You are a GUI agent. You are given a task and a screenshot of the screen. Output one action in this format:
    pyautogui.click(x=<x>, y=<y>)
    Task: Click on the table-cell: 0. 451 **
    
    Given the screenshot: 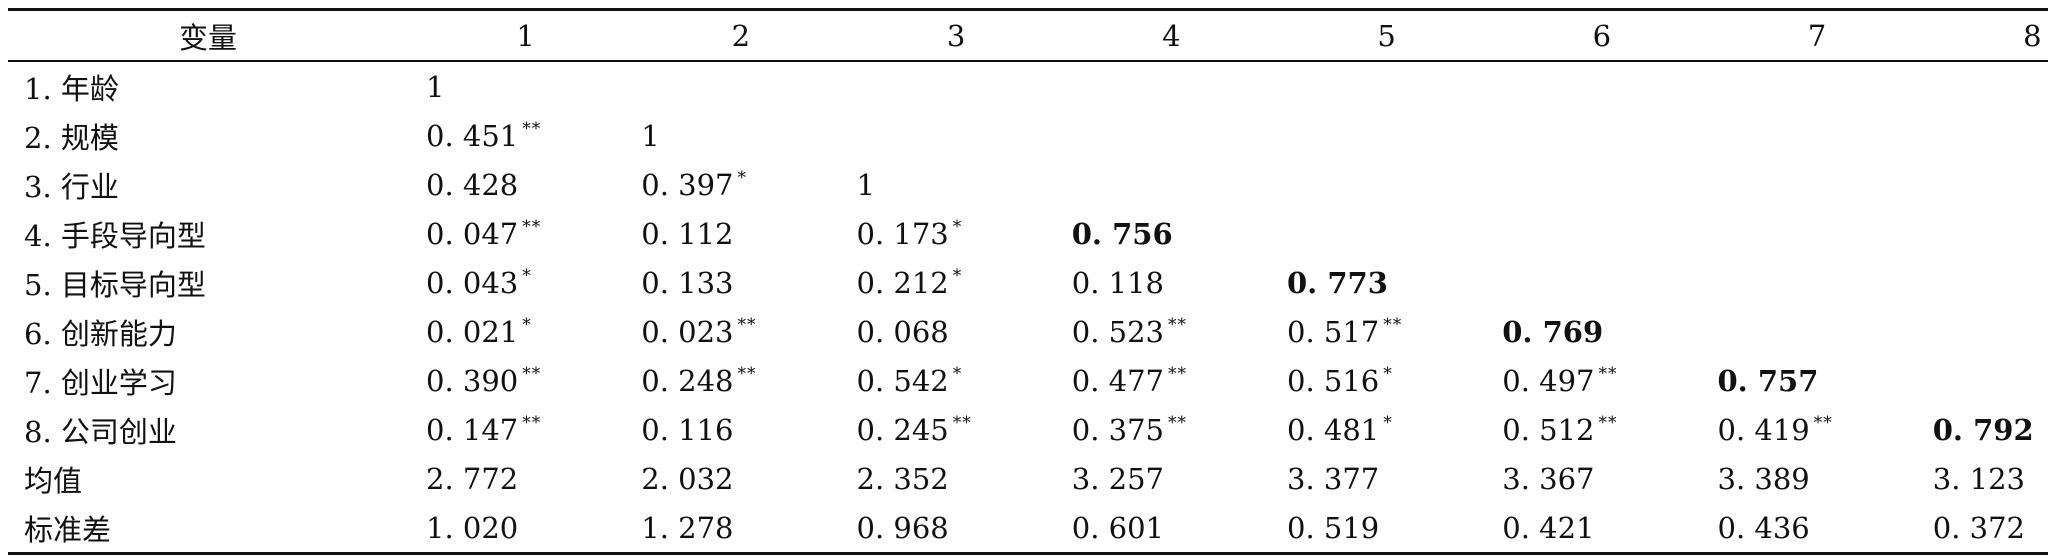 What is the action you would take?
    pyautogui.click(x=525, y=135)
    